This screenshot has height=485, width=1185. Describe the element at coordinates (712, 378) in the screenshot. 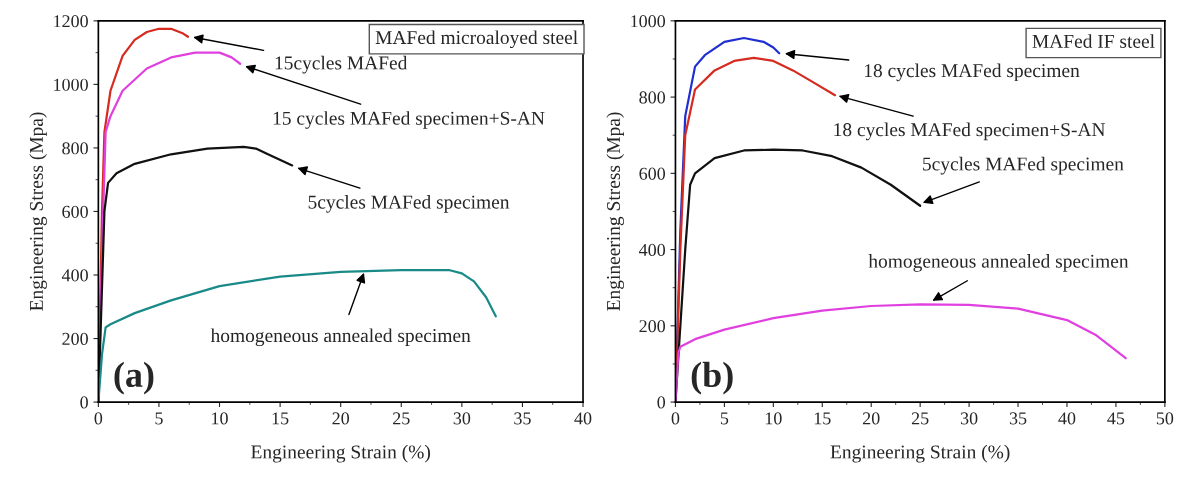

I see `annotation: (b)` at that location.